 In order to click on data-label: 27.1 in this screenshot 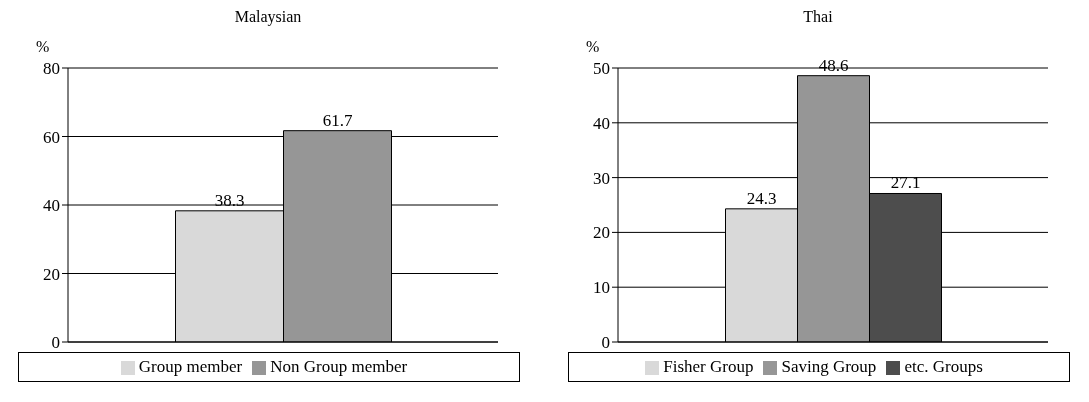, I will do `click(905, 183)`.